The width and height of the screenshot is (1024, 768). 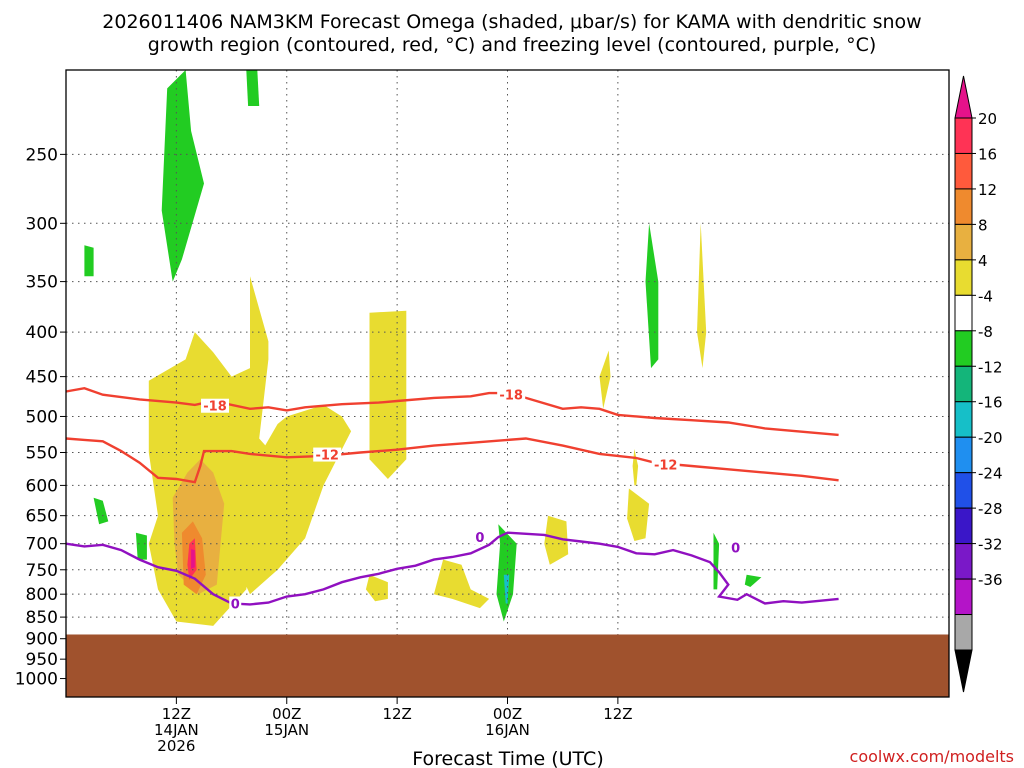 I want to click on credit-link: coolwx.com/modelts, so click(x=932, y=756).